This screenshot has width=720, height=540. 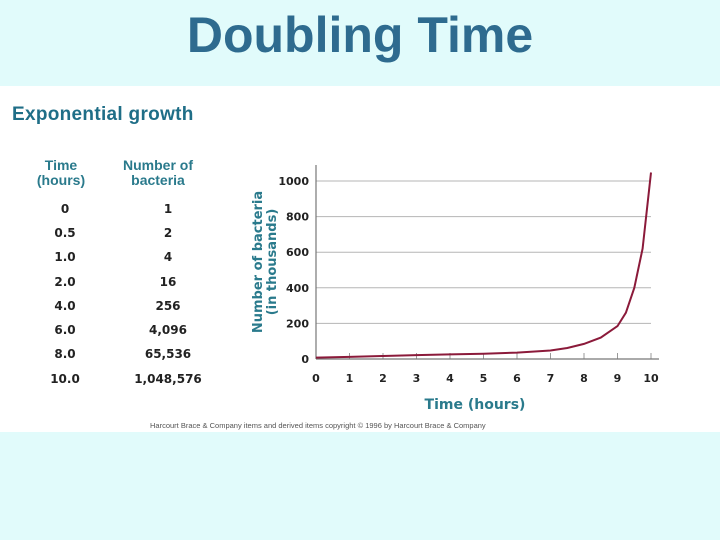 I want to click on table-cell-bacteria: 2, so click(x=168, y=233).